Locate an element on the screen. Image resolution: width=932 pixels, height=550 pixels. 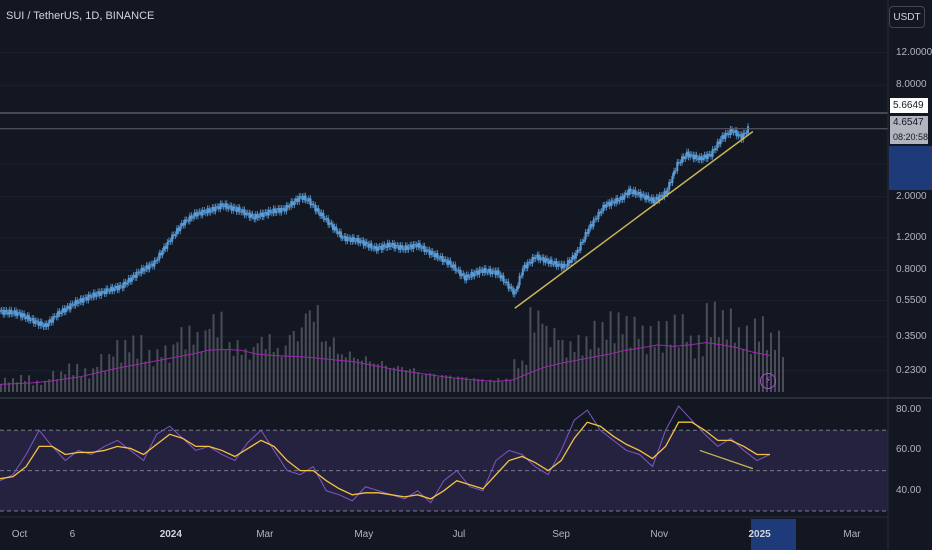
last-price-tag: 4.6547 is located at coordinates (909, 123).